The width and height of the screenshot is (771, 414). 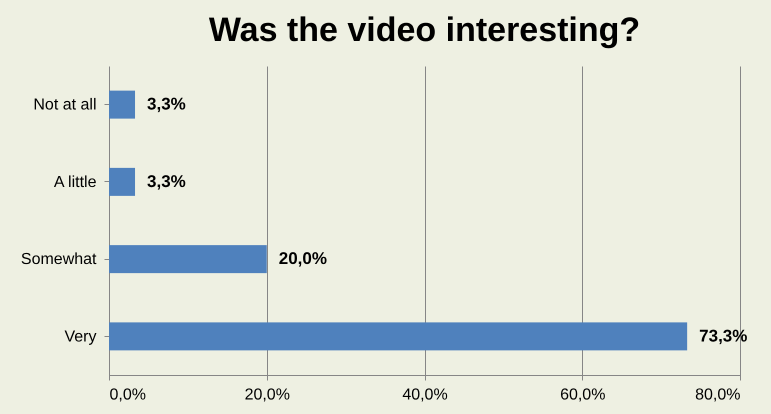 What do you see at coordinates (267, 395) in the screenshot?
I see `x-tick-label: 20,0%` at bounding box center [267, 395].